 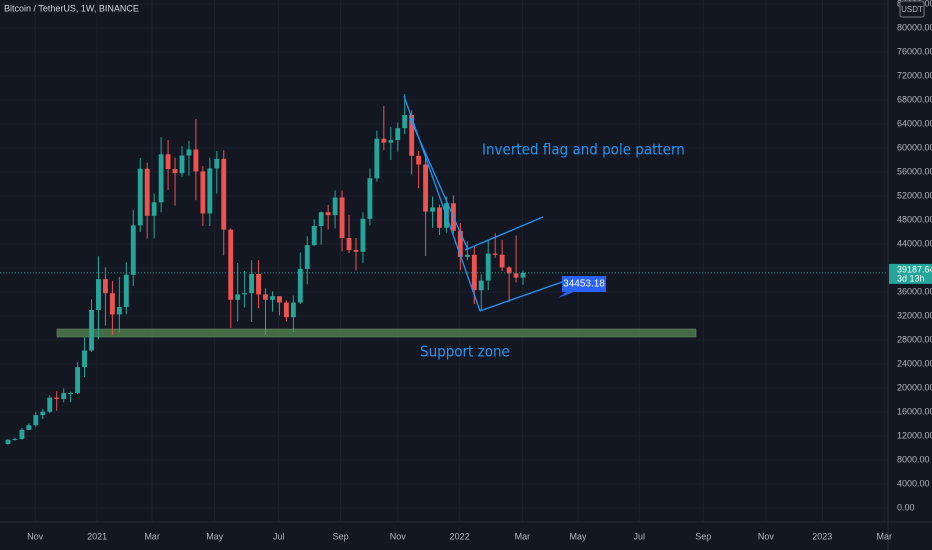 I want to click on currency-label: USDT, so click(x=912, y=9).